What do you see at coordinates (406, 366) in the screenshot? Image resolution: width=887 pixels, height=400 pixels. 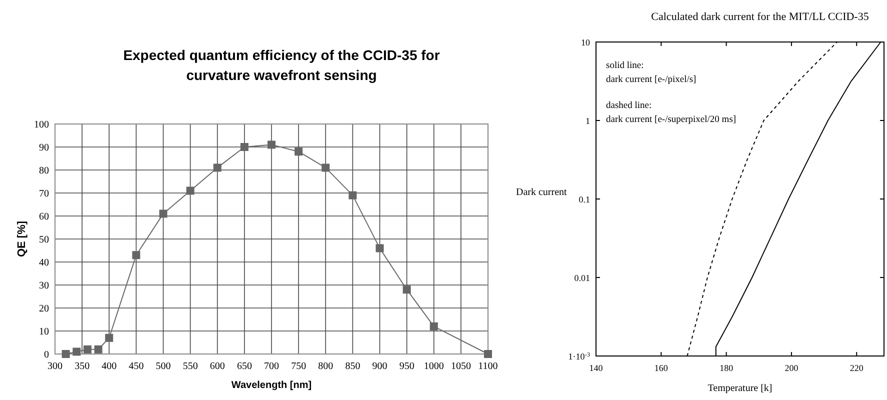 I see `x-tick-label: 950` at bounding box center [406, 366].